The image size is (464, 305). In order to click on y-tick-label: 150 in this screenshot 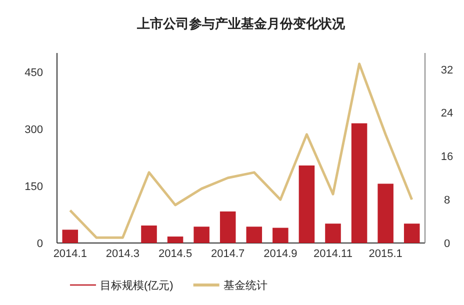, I will do `click(33, 187)`.